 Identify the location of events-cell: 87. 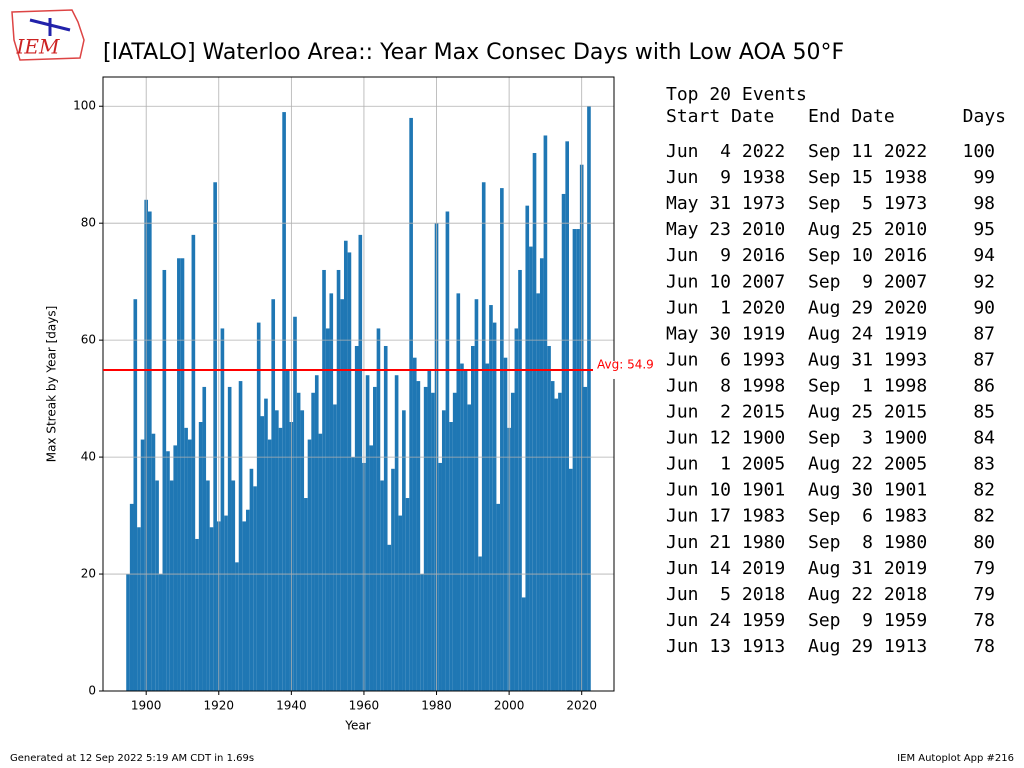
(984, 333).